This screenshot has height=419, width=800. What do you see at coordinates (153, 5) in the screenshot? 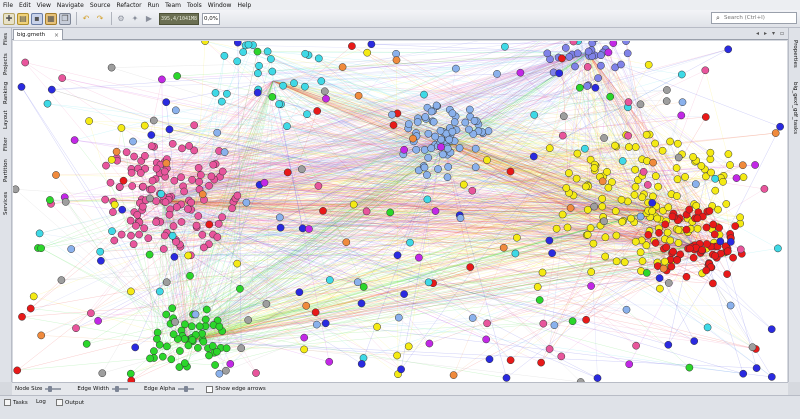
I see `menu-run: Run` at bounding box center [153, 5].